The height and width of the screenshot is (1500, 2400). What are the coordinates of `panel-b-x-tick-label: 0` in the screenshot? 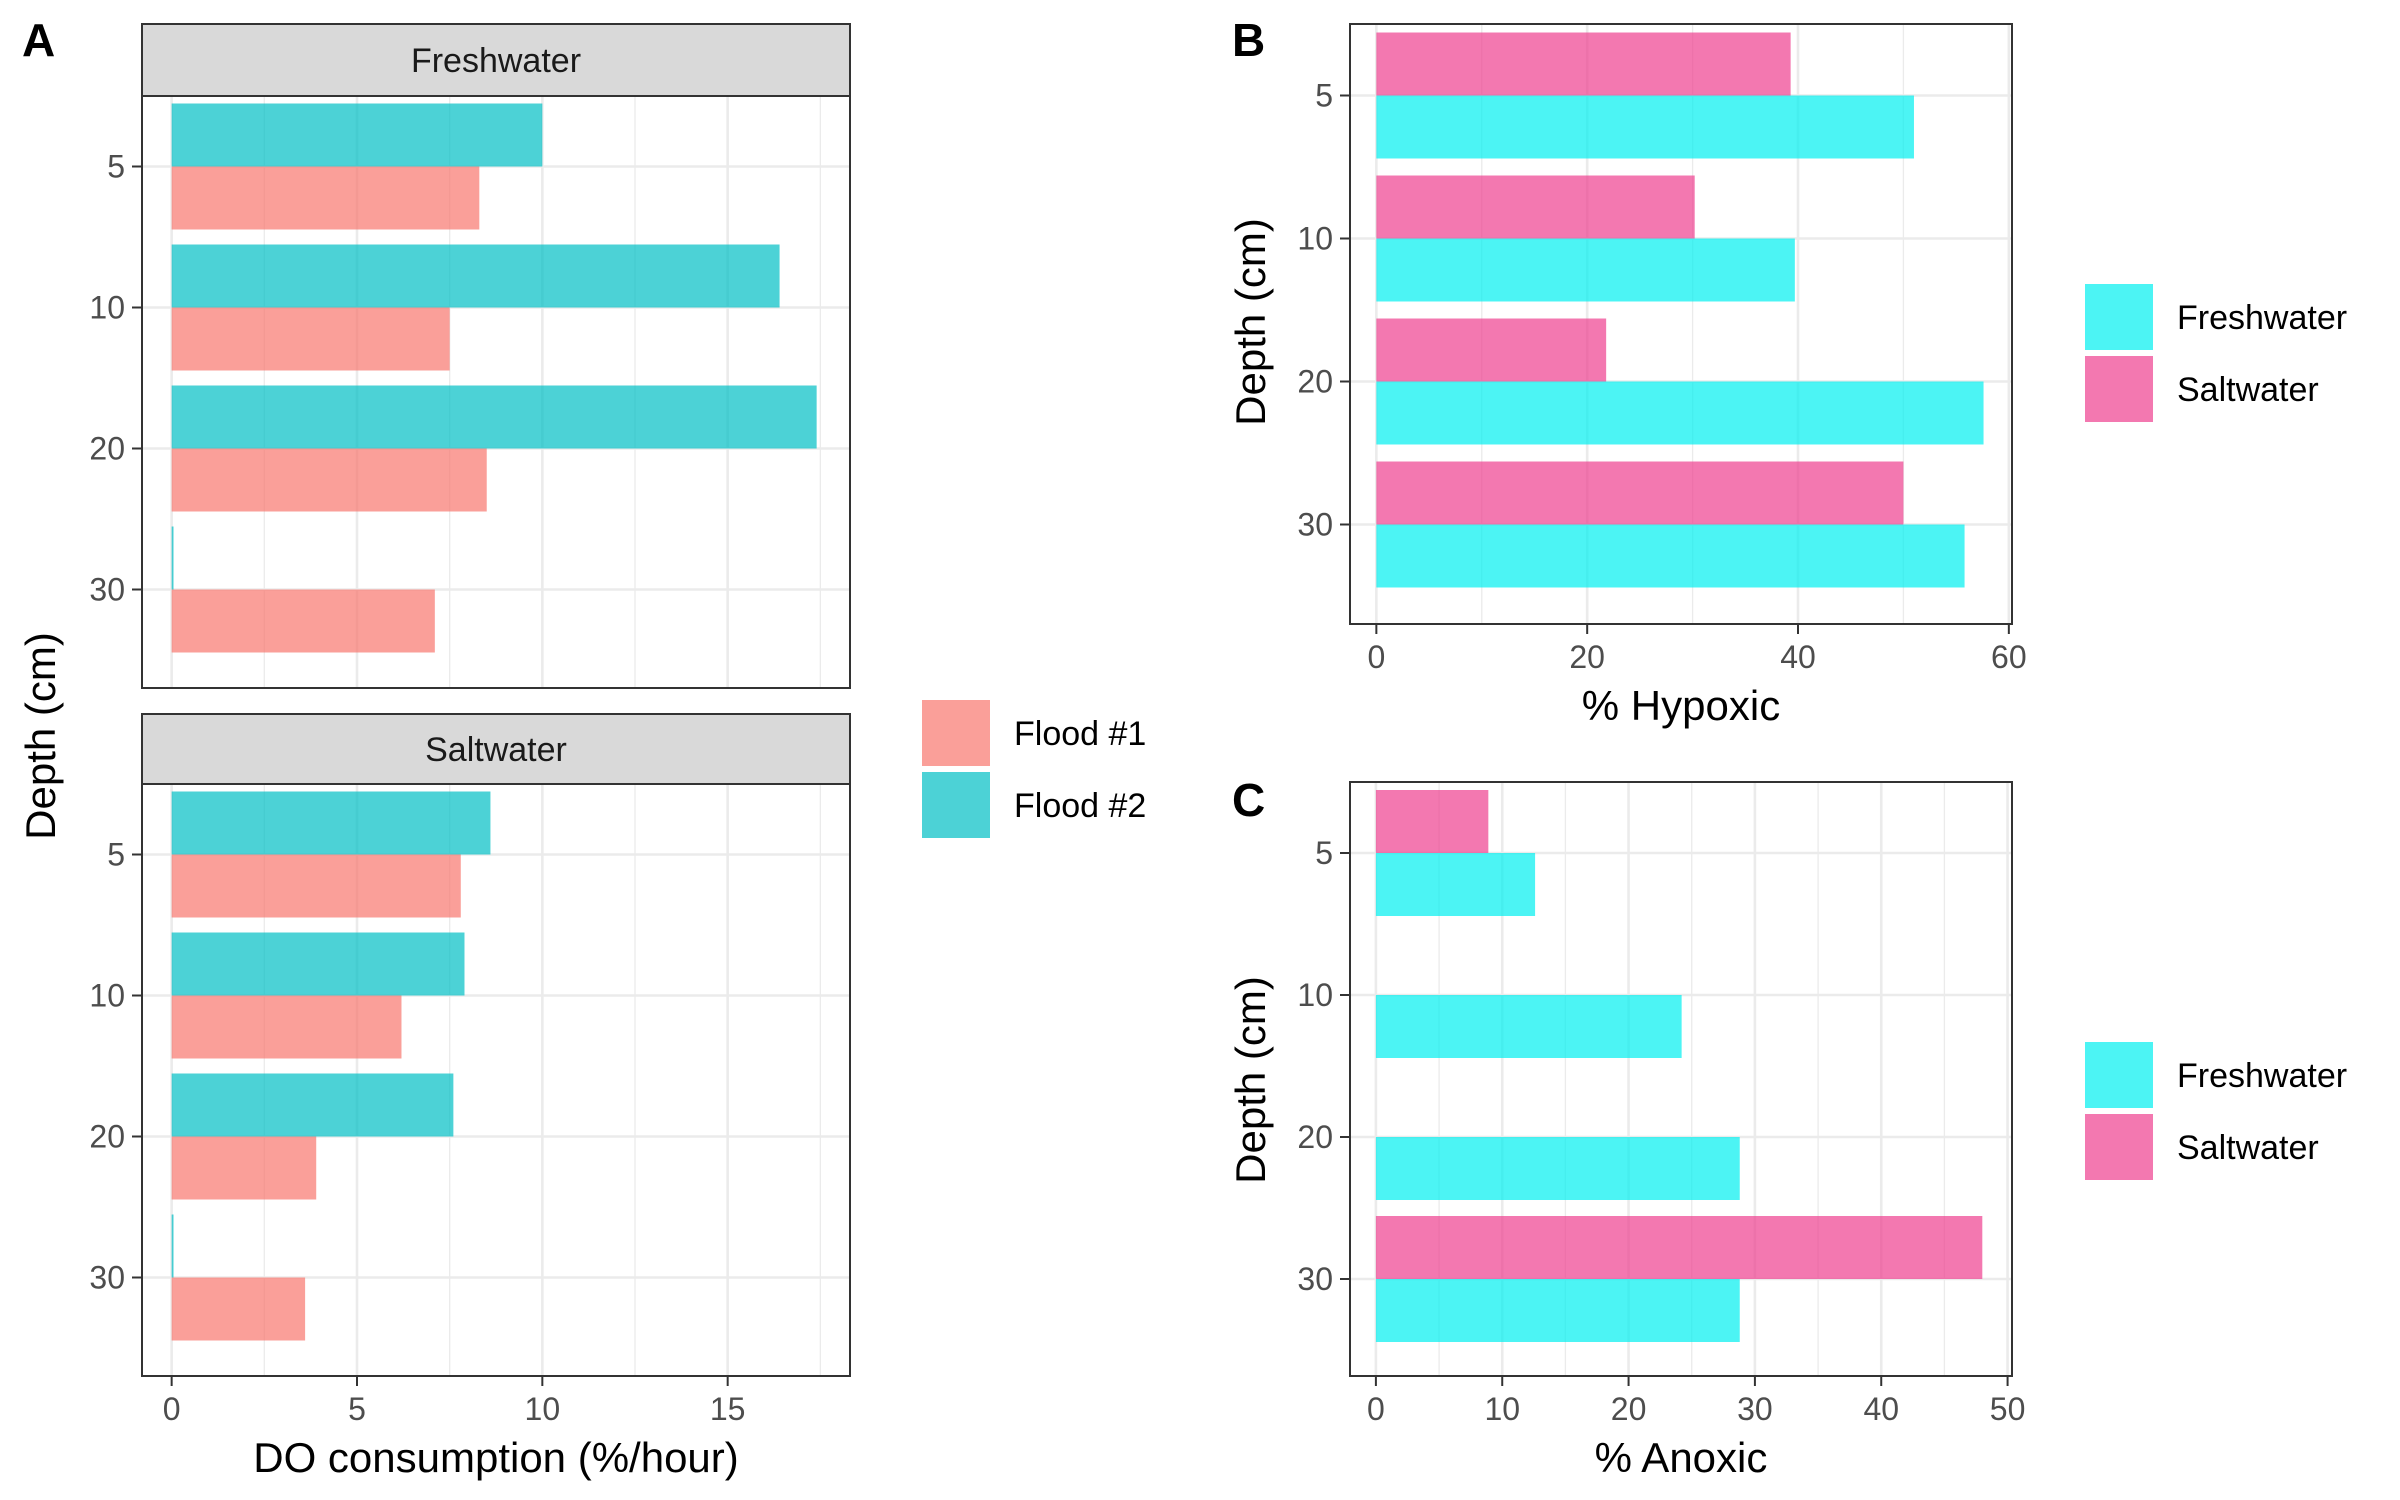 It's located at (1376, 657).